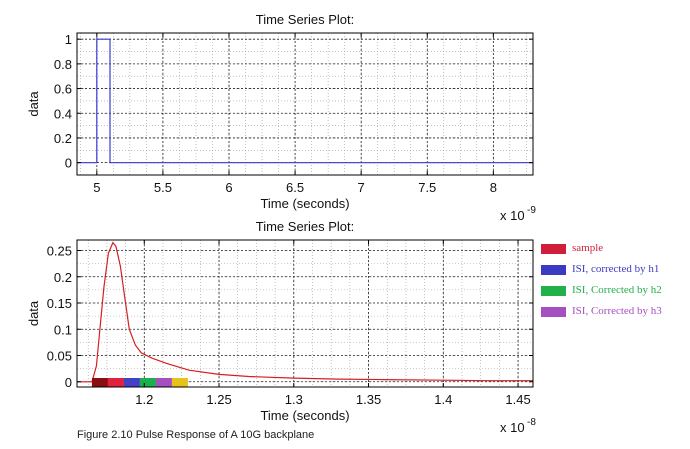  I want to click on x-tick-label: 6, so click(228, 187).